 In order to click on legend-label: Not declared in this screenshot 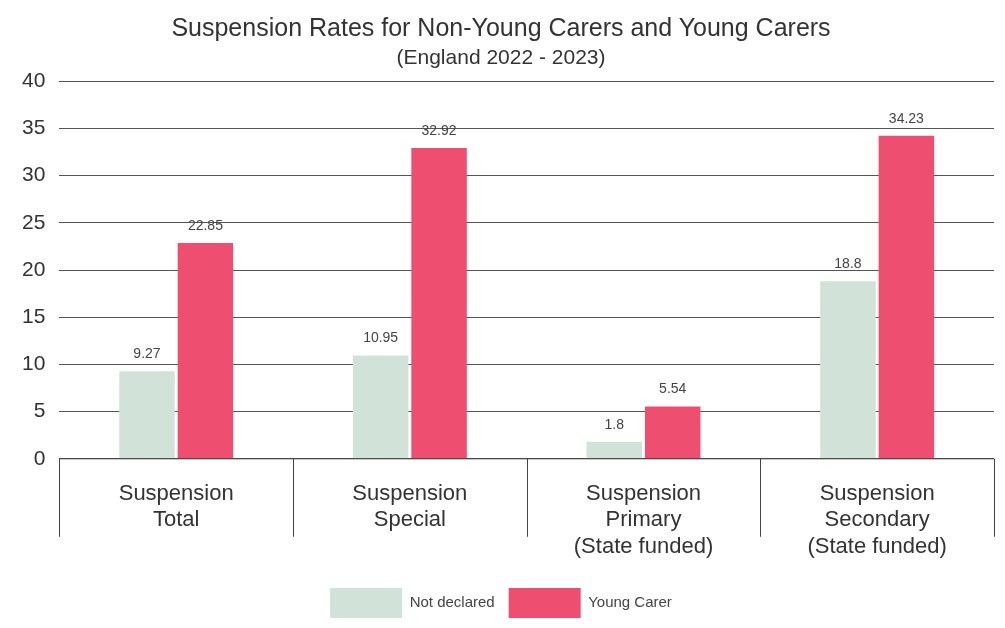, I will do `click(452, 602)`.